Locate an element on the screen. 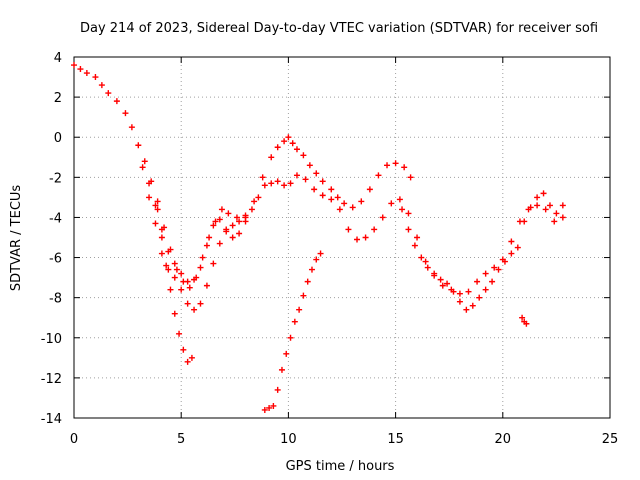  y-axis-label: SDTVAR / TECUs is located at coordinates (16, 238).